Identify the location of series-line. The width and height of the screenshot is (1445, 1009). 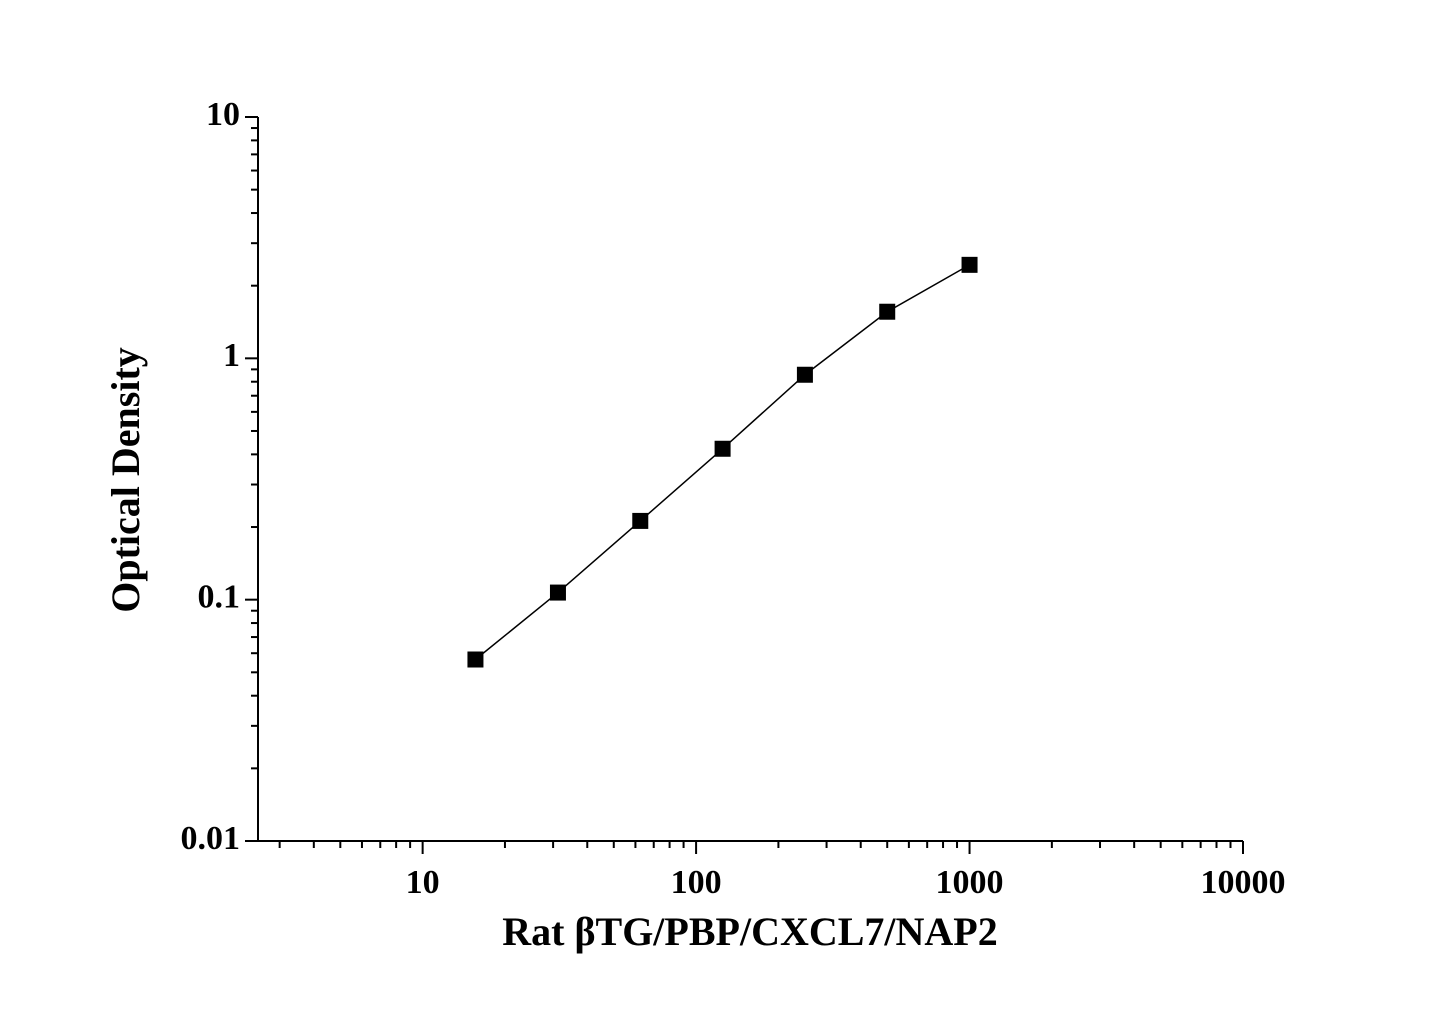
(722, 462).